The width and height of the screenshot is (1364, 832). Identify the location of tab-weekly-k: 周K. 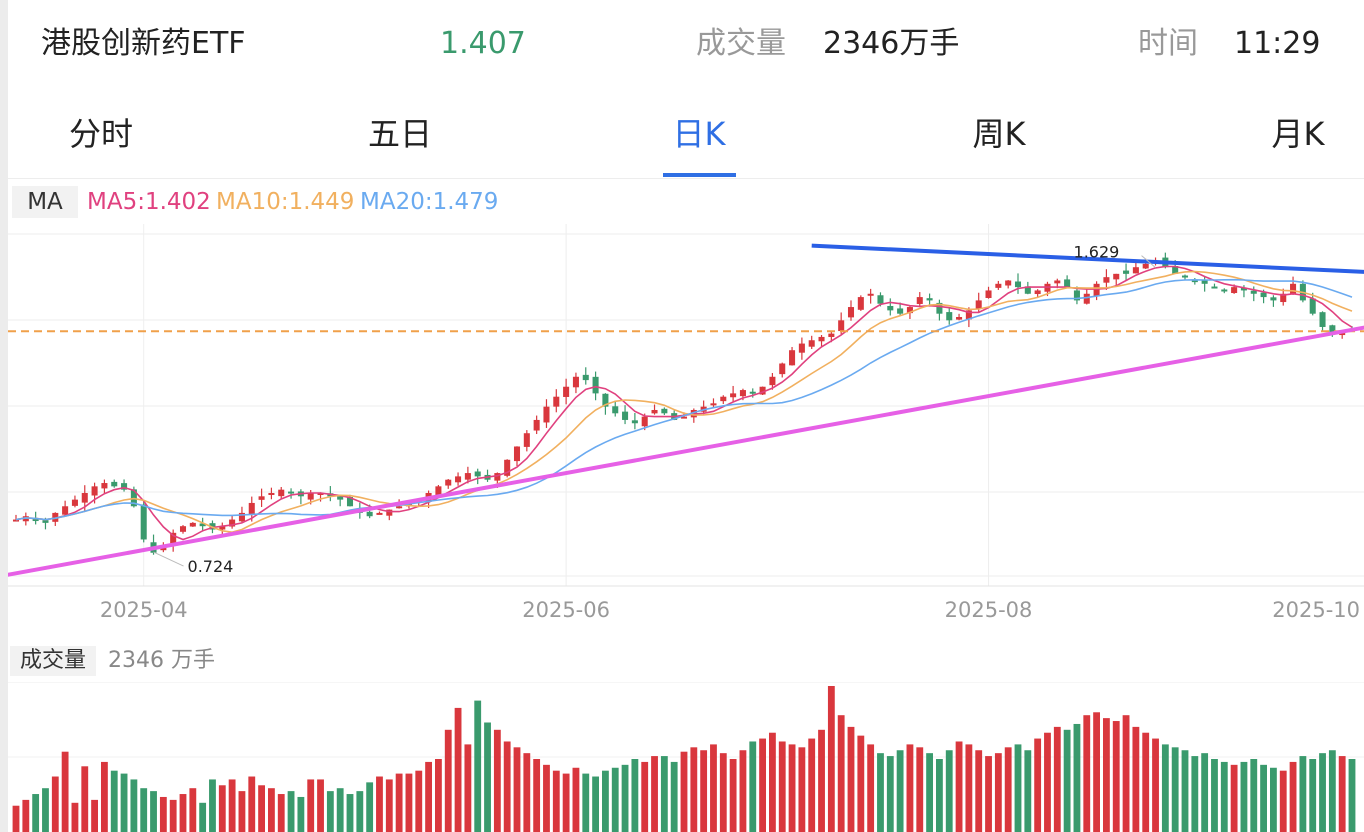
(999, 134).